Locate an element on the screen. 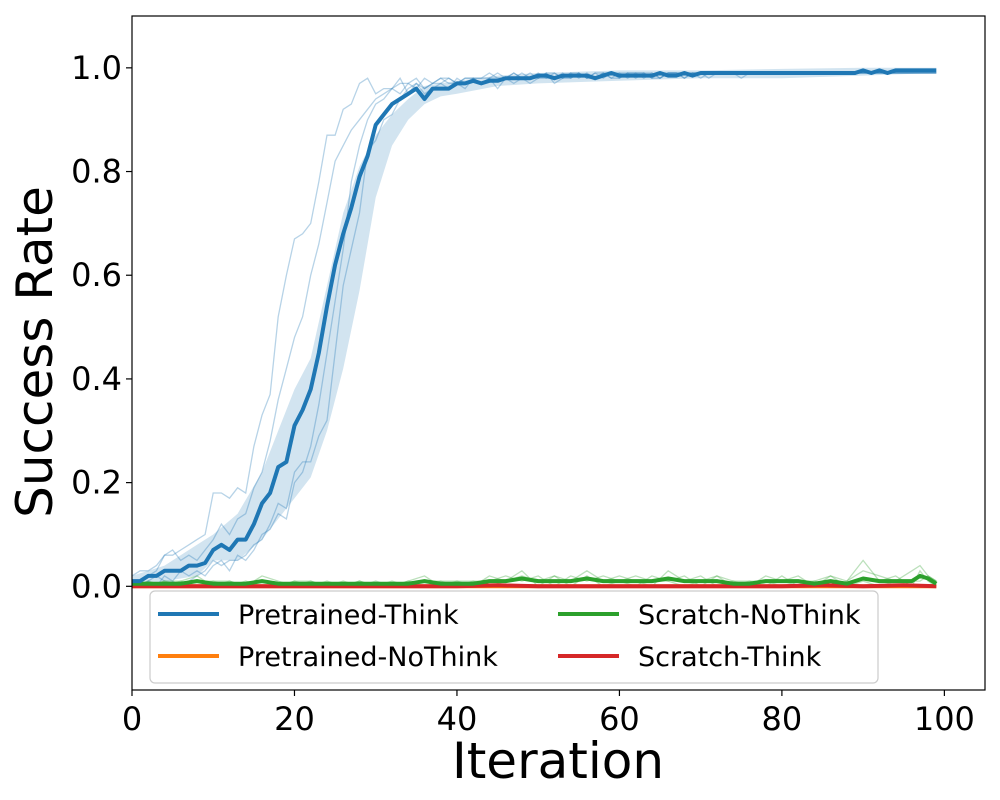  x-tick-label: 40 is located at coordinates (457, 719).